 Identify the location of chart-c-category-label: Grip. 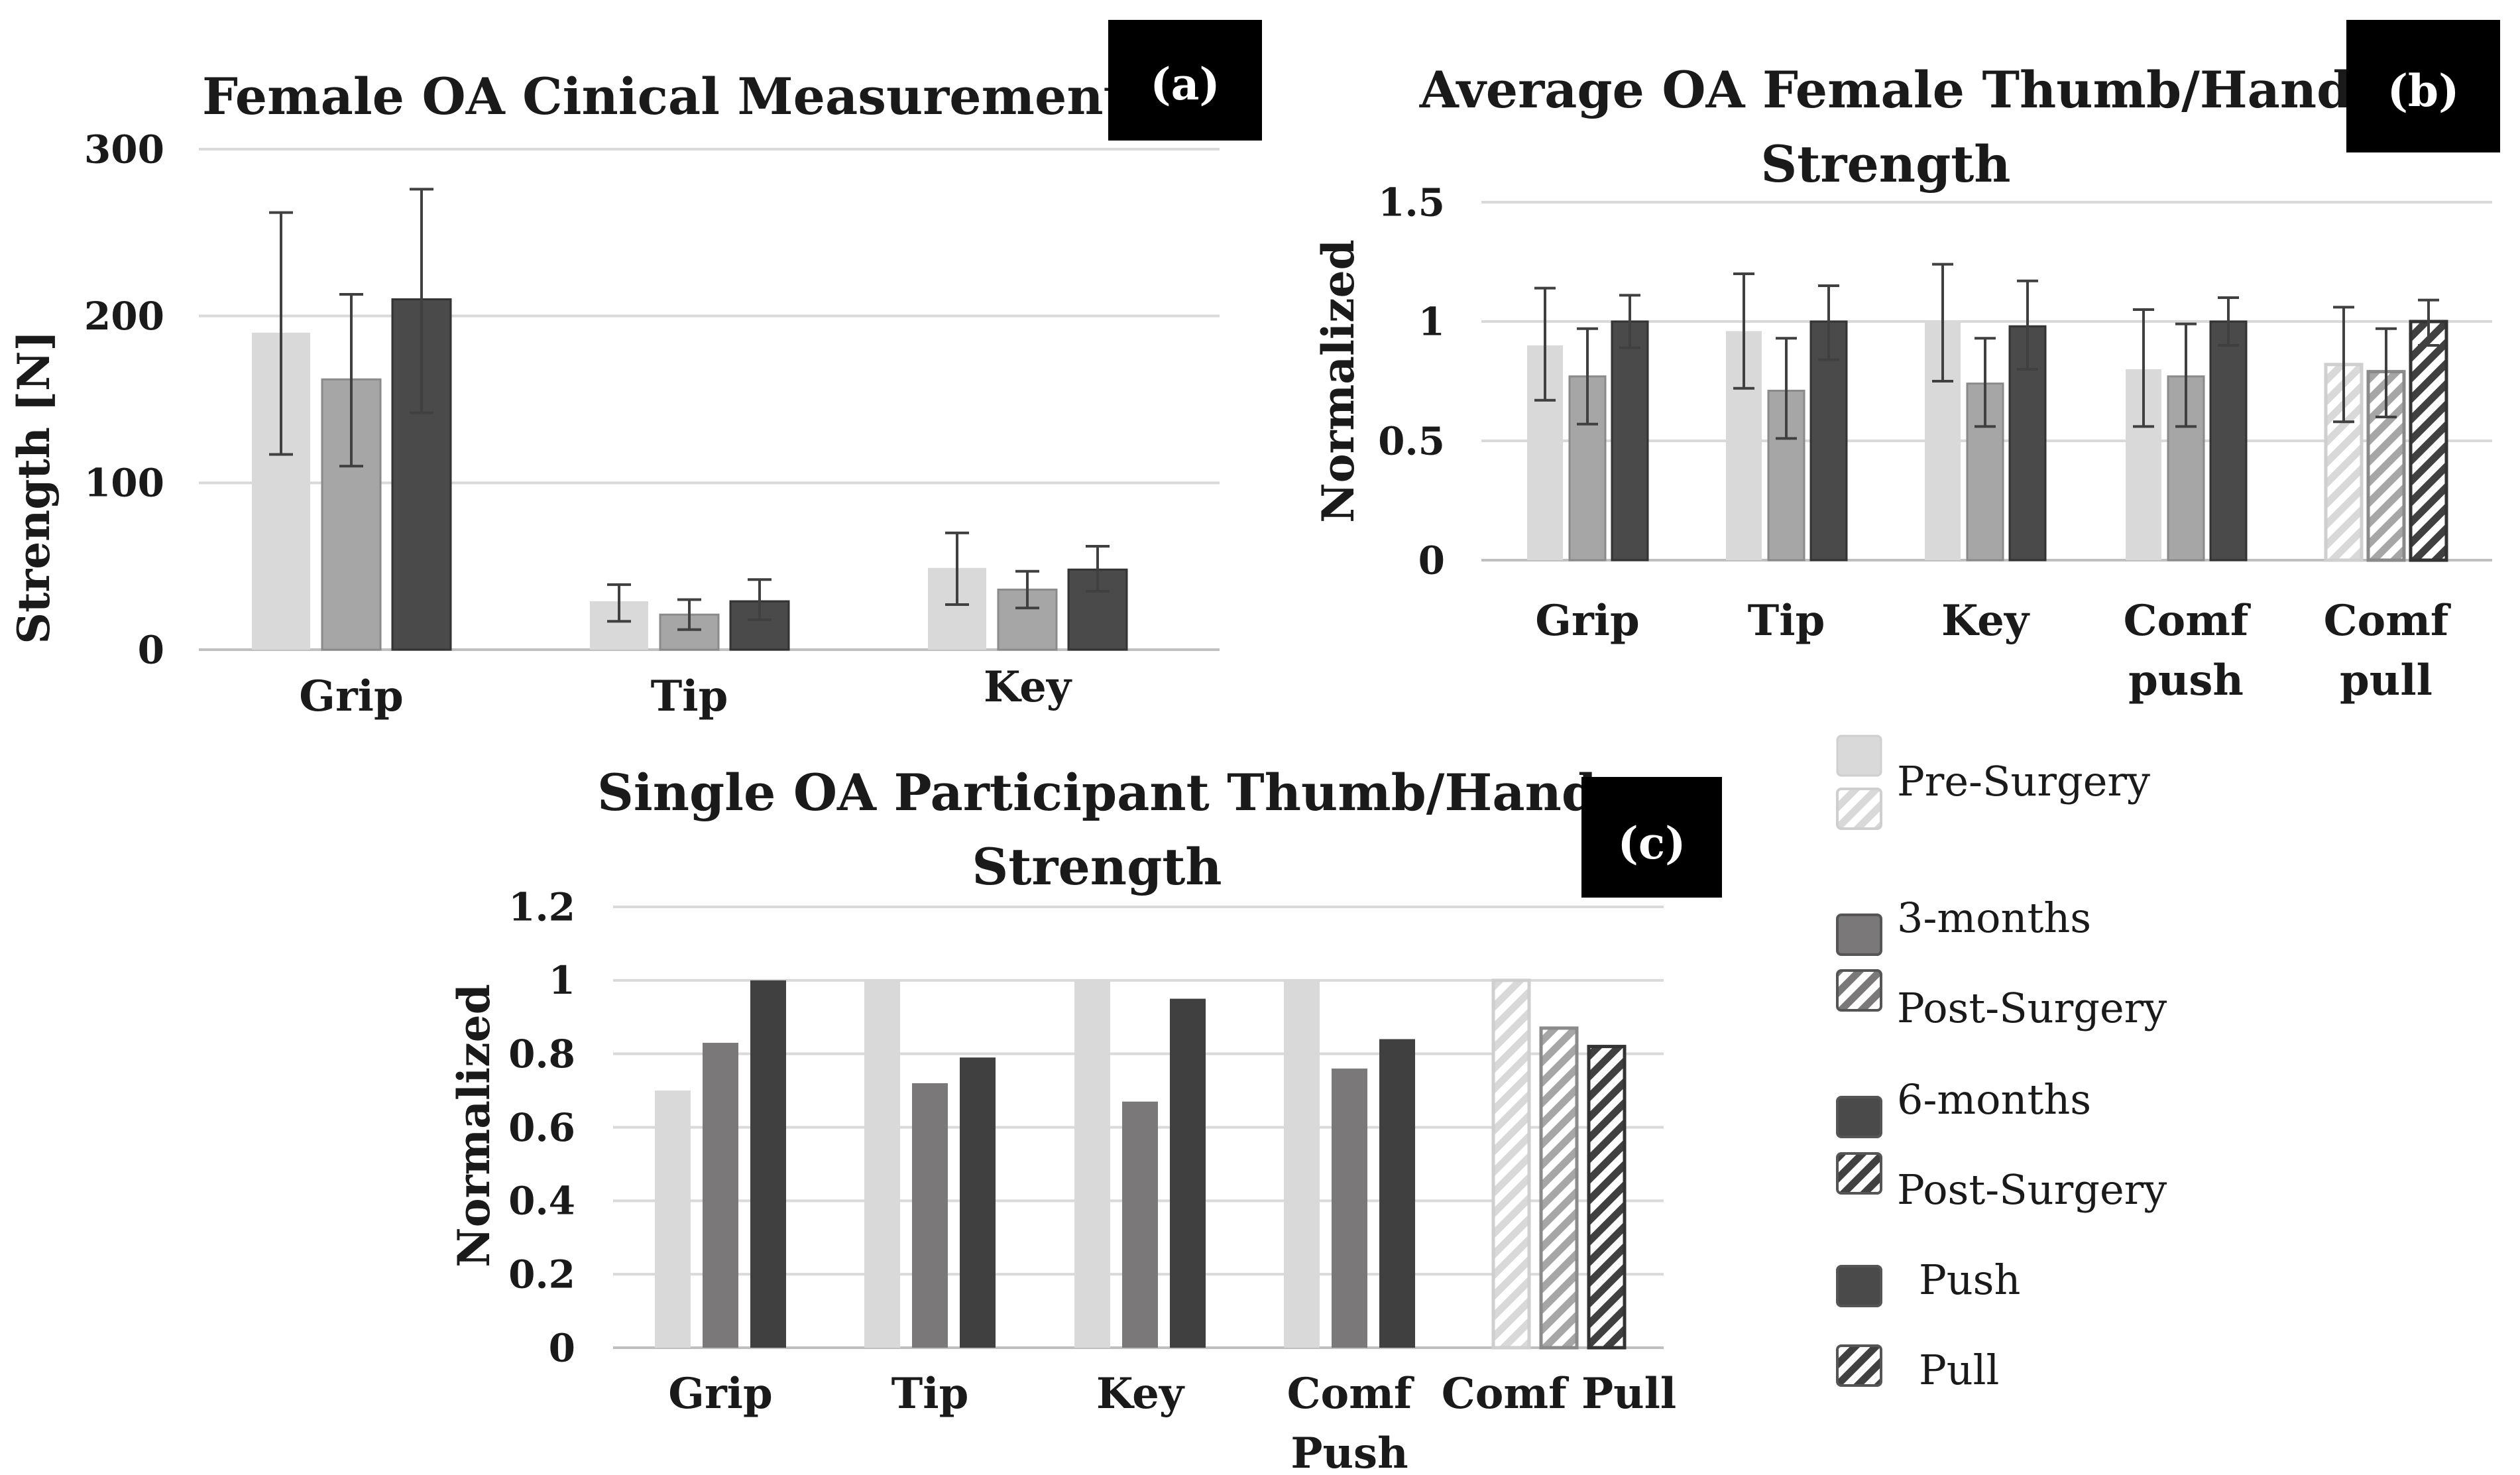
(720, 1394).